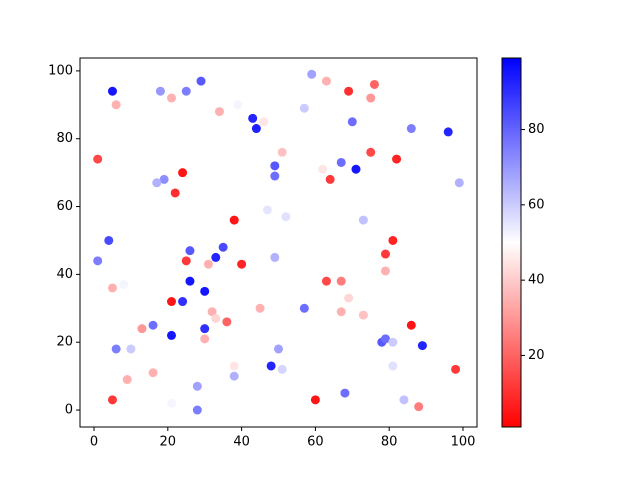 Image resolution: width=640 pixels, height=484 pixels. What do you see at coordinates (64, 274) in the screenshot?
I see `y-tick-label: 40` at bounding box center [64, 274].